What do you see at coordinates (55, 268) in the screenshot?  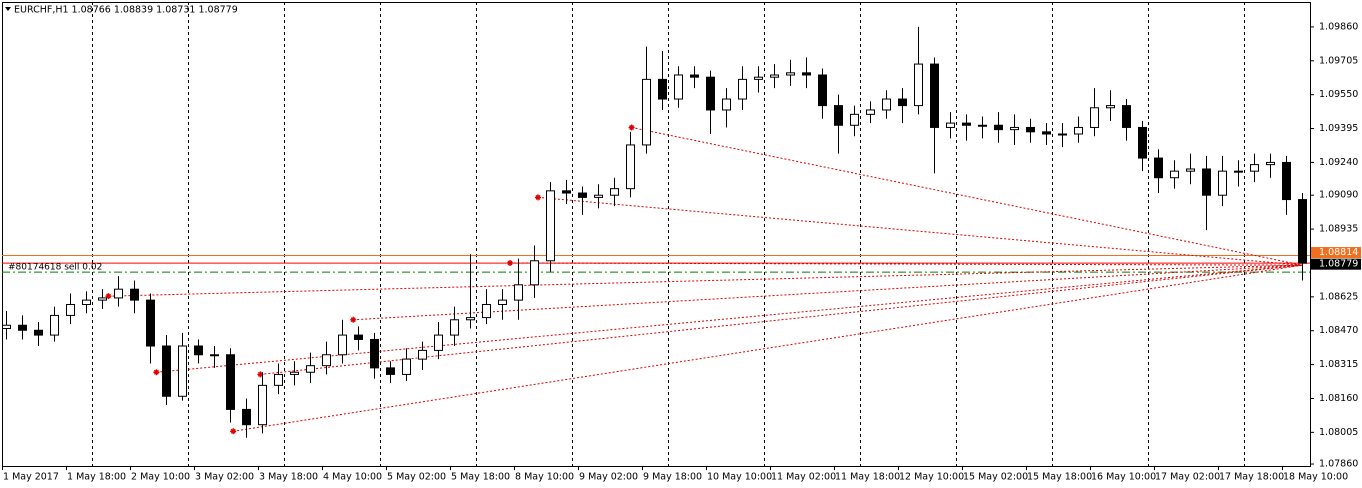 I see `order-label: #80174618 sell 0.02` at bounding box center [55, 268].